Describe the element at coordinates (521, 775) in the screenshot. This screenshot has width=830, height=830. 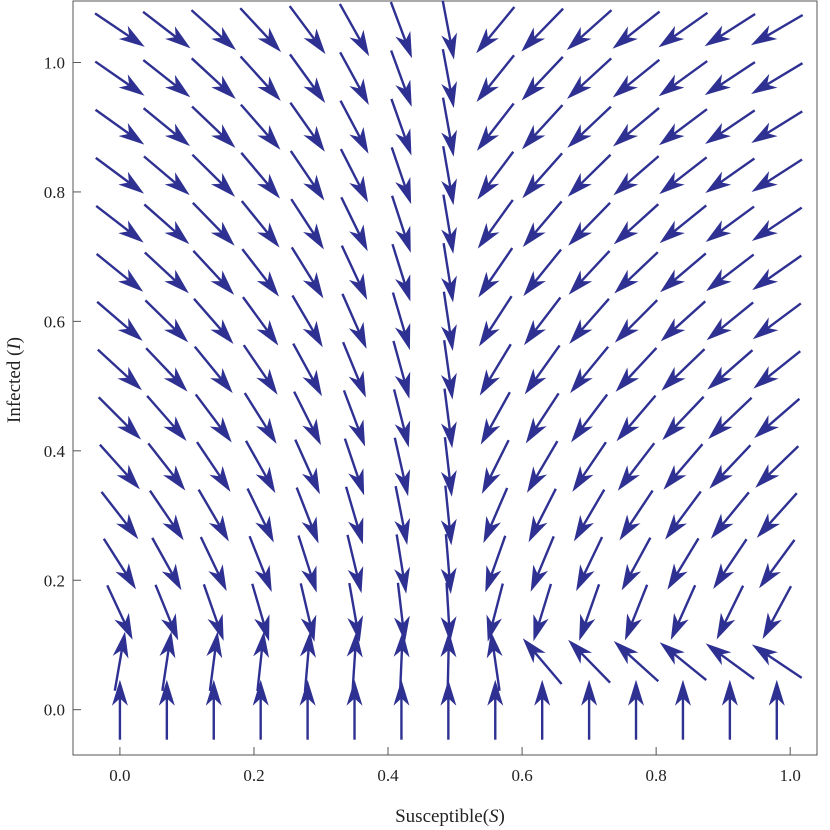
I see `x-tick-label: 0.6` at that location.